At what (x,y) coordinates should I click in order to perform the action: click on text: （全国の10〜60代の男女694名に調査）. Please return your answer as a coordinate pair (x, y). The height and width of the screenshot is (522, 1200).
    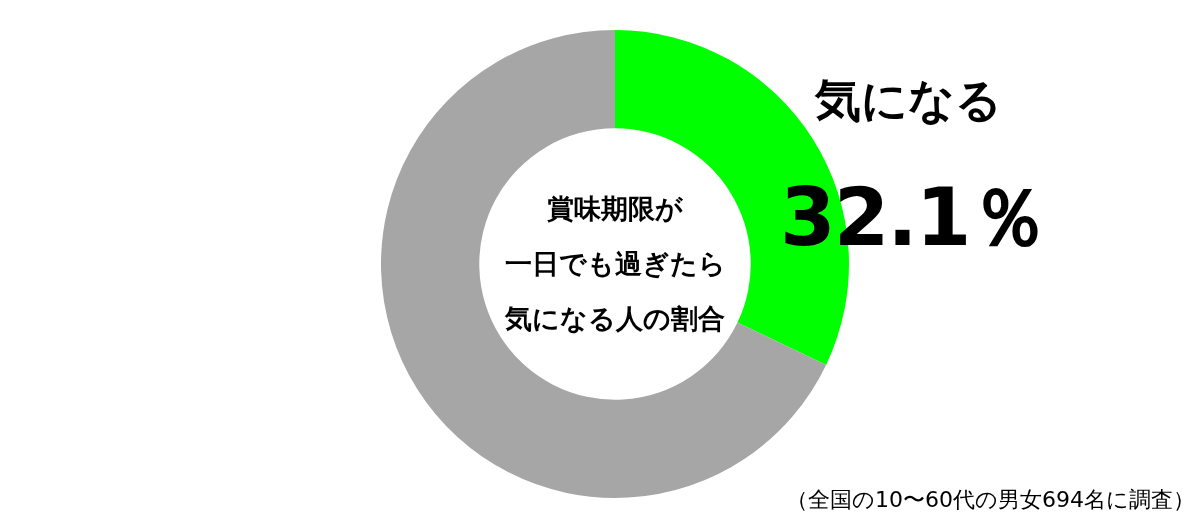
    Looking at the image, I should click on (990, 500).